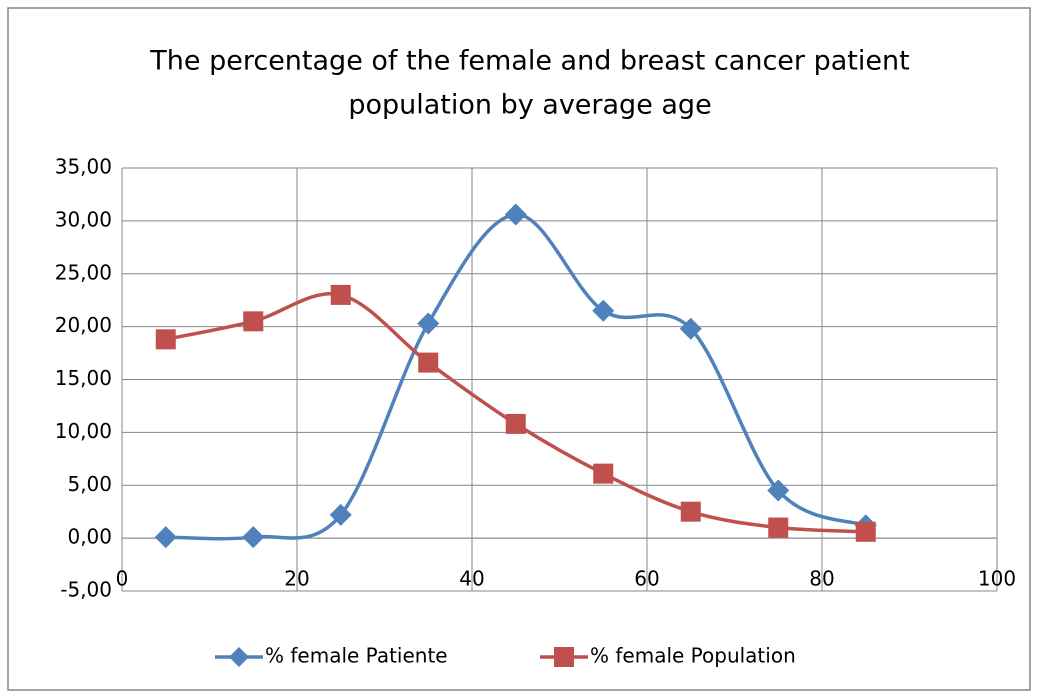  What do you see at coordinates (83, 378) in the screenshot?
I see `y-tick-label: 15,00` at bounding box center [83, 378].